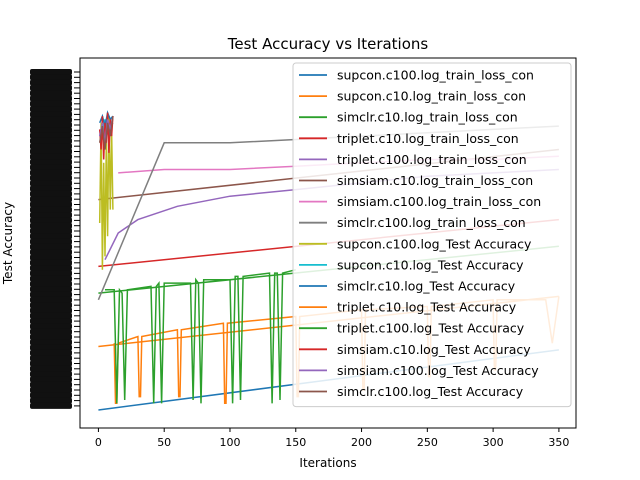 This screenshot has width=640, height=480. What do you see at coordinates (435, 75) in the screenshot?
I see `legend-entry: supcon.c100.log_train_loss_con` at bounding box center [435, 75].